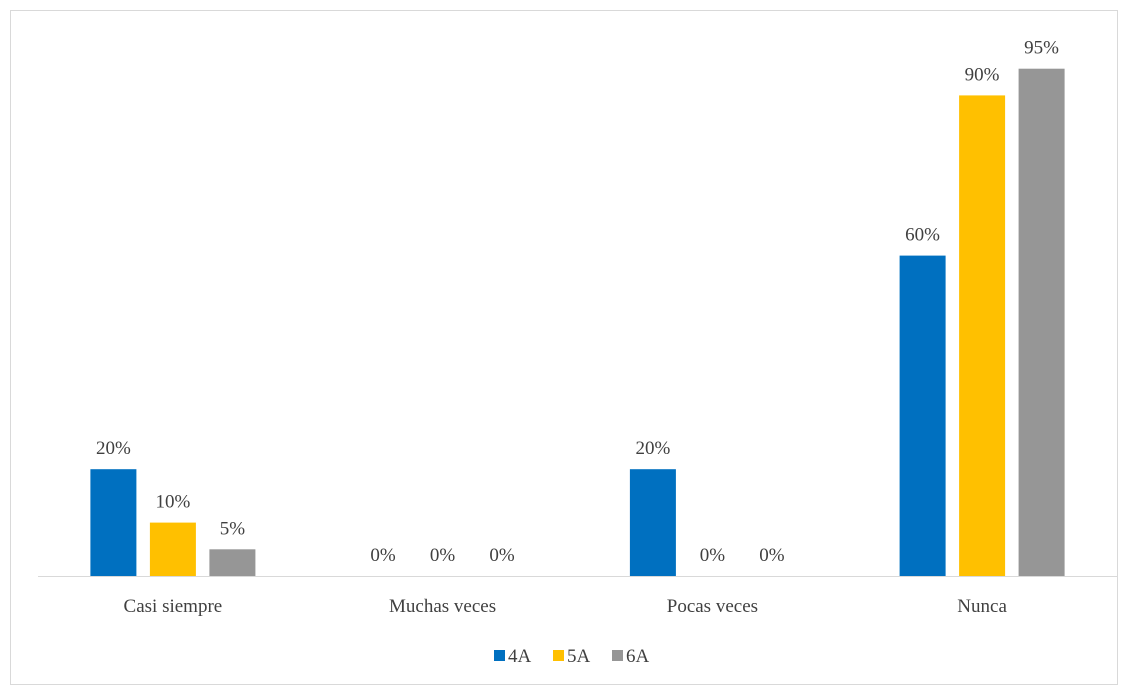 This screenshot has width=1129, height=686. Describe the element at coordinates (442, 606) in the screenshot. I see `category-label-1: Muchas veces` at that location.